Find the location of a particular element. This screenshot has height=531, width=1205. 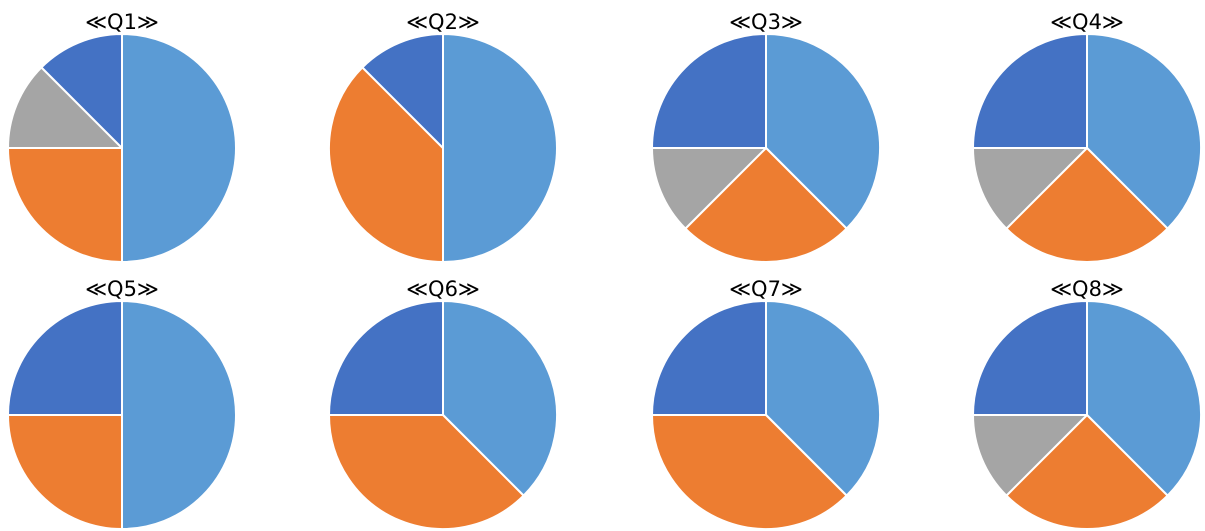

pie-chart-q8: ≪Q8≫ is located at coordinates (1087, 403).